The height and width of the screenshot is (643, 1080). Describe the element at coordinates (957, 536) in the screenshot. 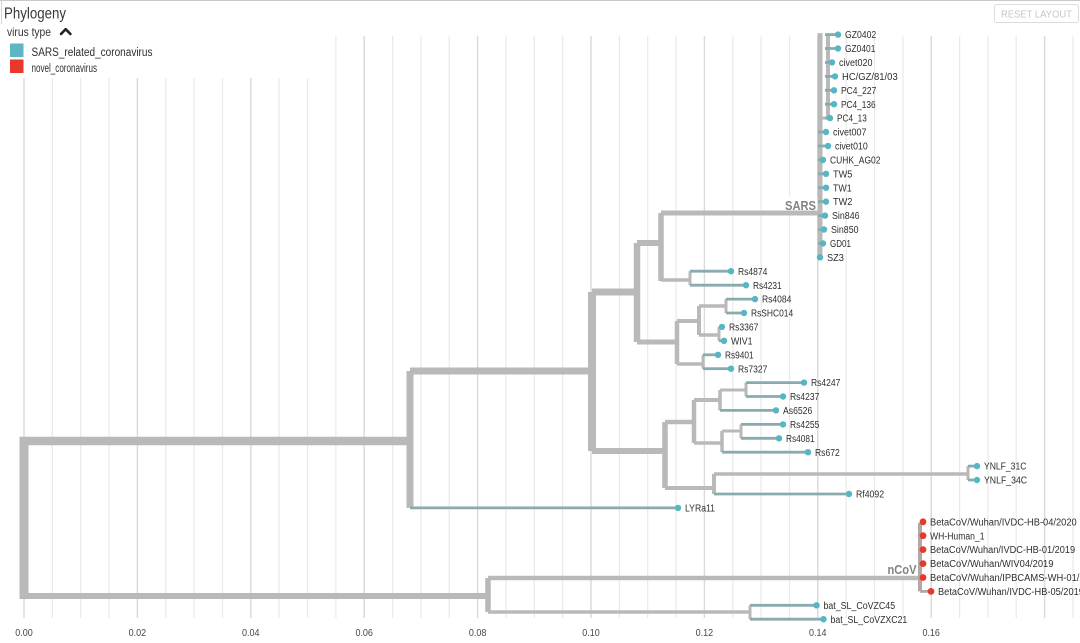

I see `svg-text: WH-Human_1` at that location.